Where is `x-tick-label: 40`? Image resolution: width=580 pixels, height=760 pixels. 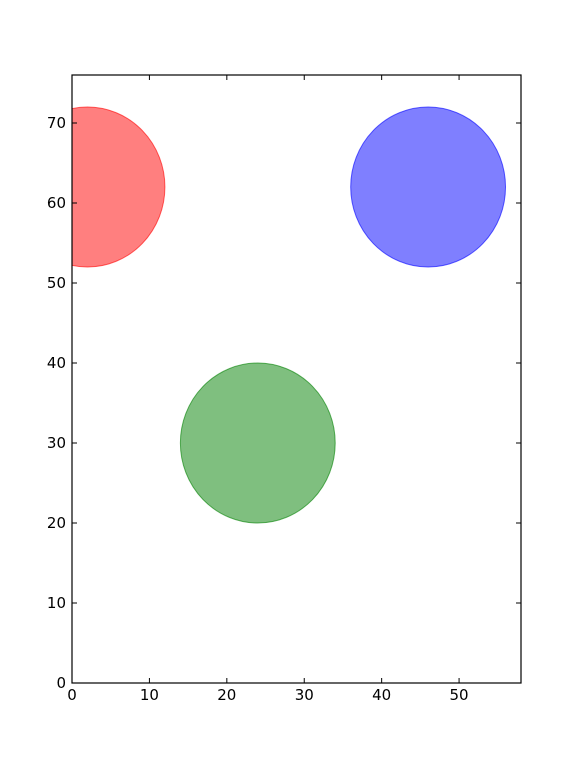
x-tick-label: 40 is located at coordinates (381, 695).